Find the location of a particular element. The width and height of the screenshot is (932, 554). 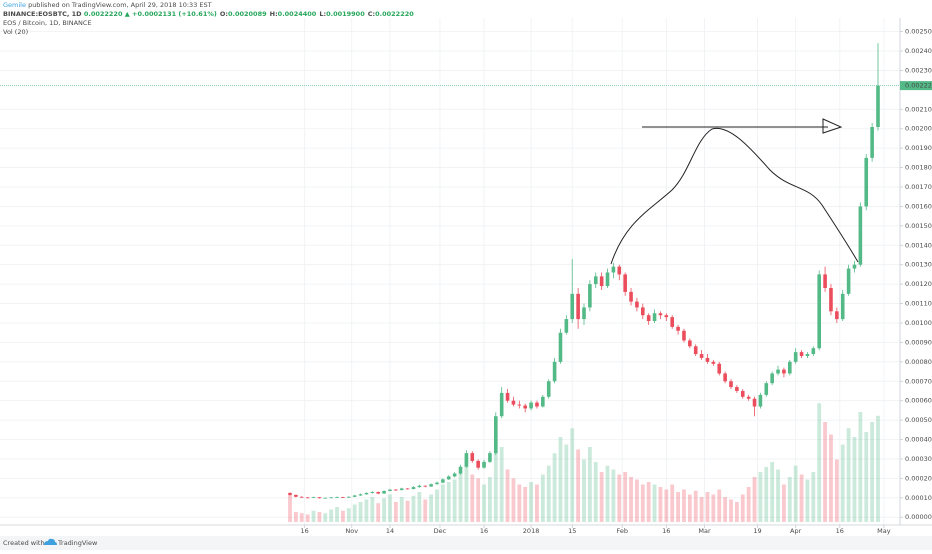

x-tick-label: Feb is located at coordinates (622, 531).